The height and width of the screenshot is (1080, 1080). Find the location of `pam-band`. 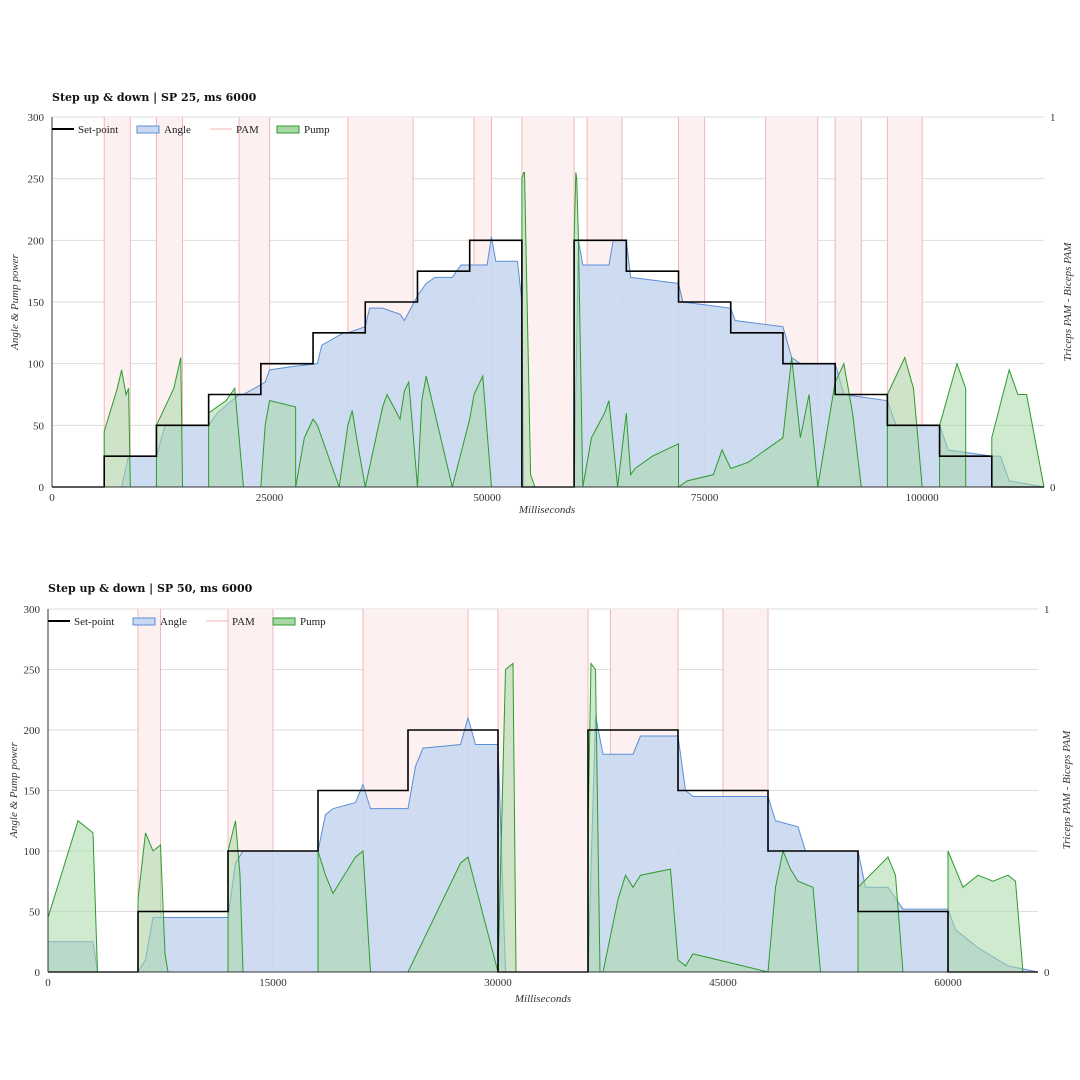

pam-band is located at coordinates (548, 302).